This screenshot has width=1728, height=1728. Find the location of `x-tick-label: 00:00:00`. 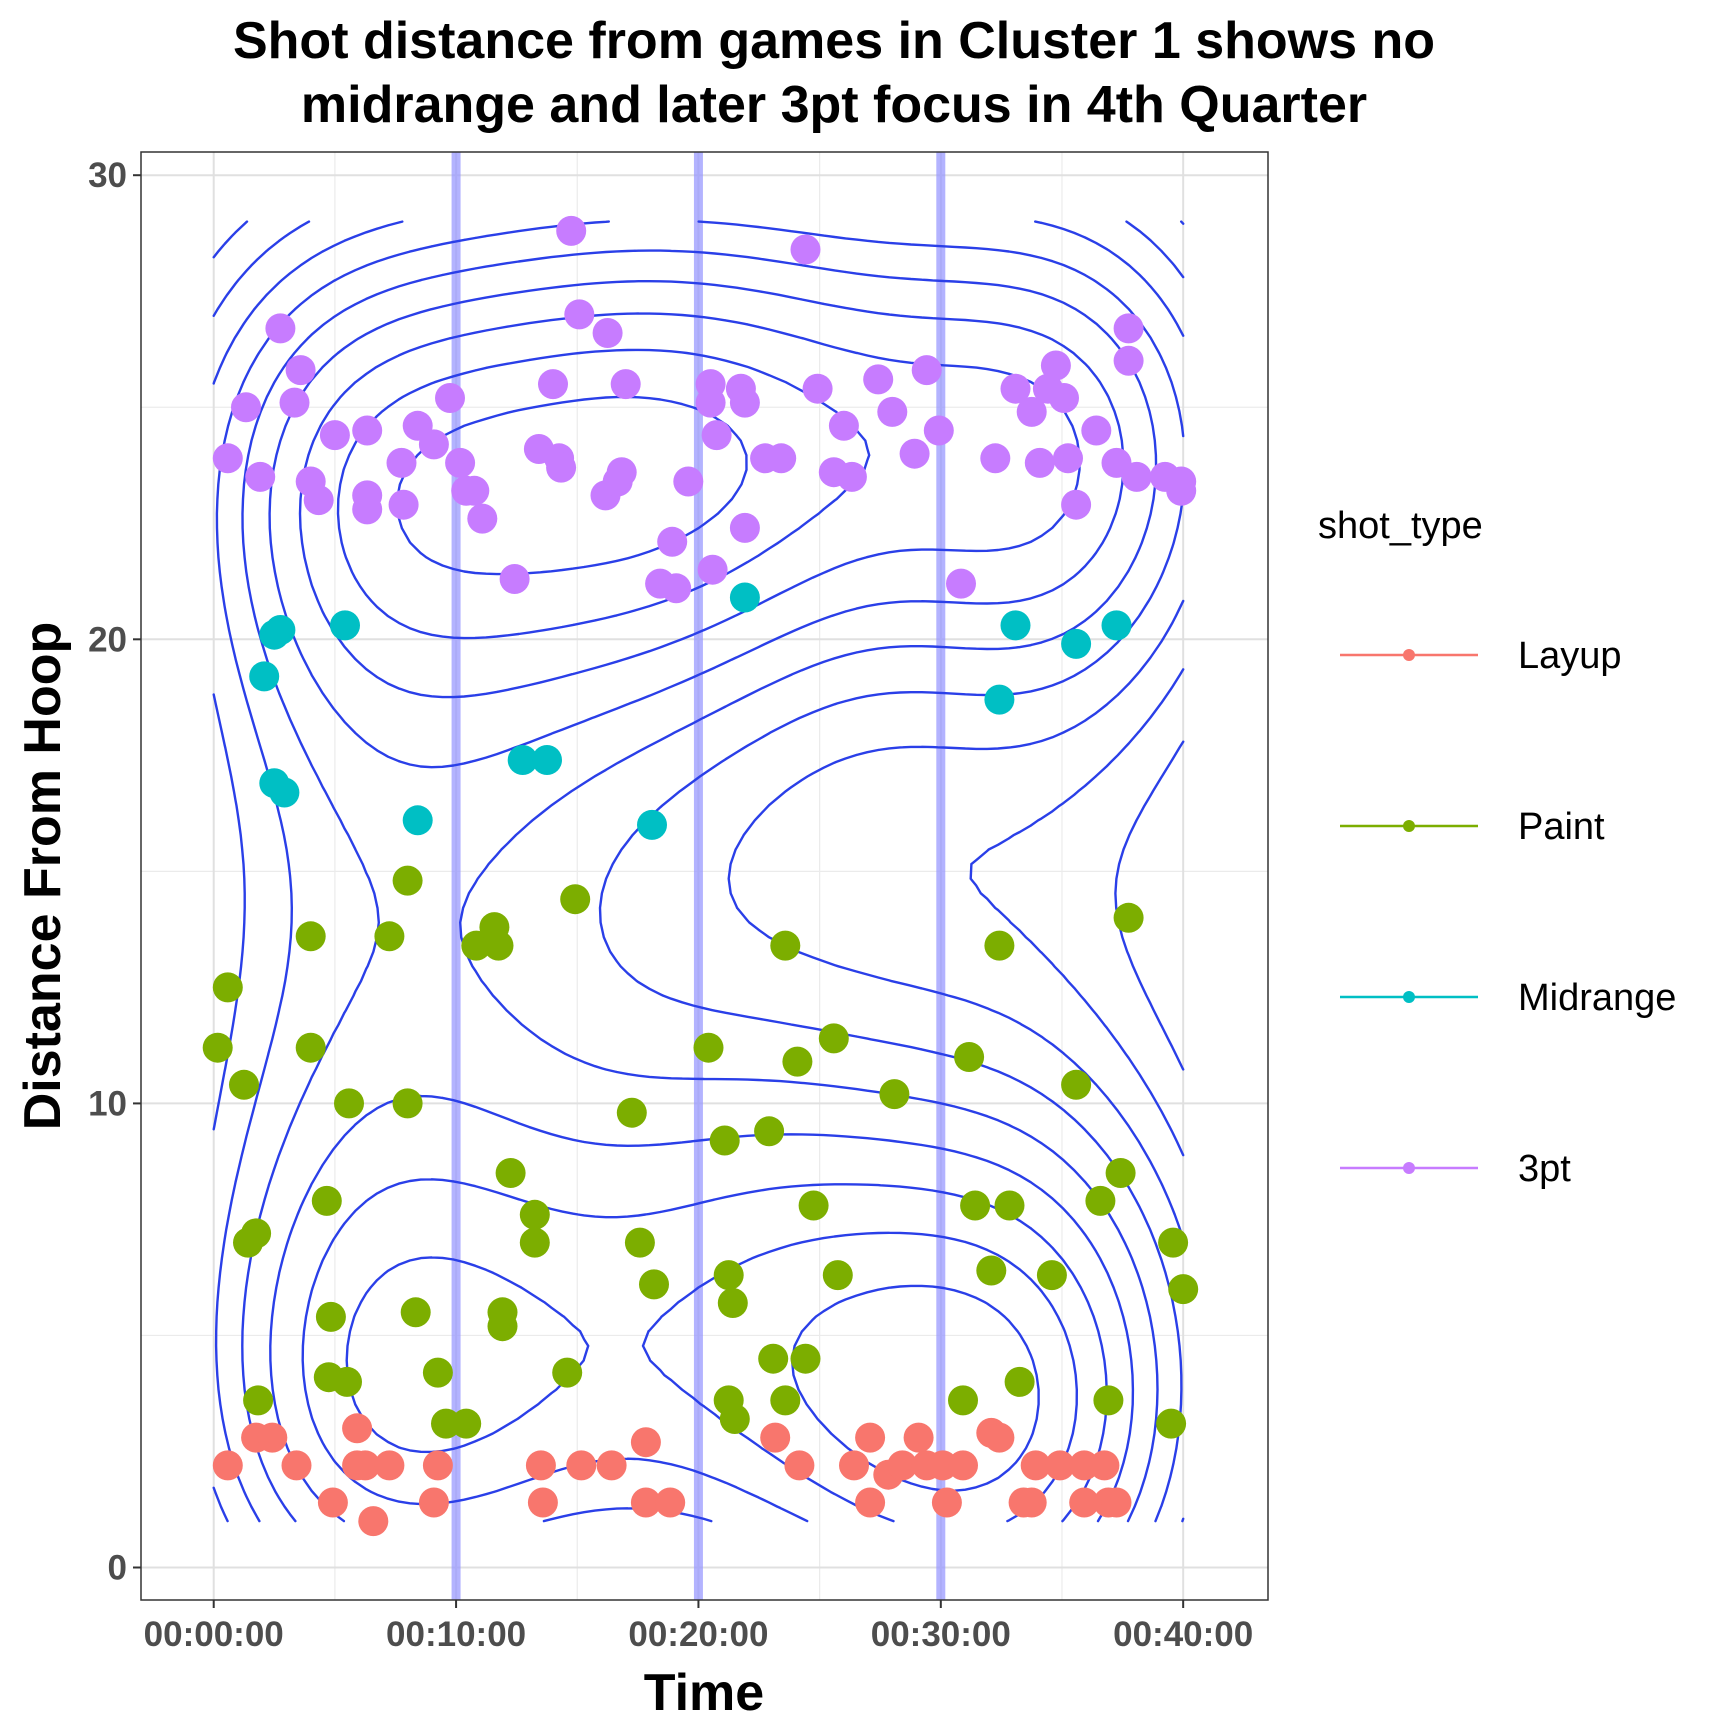

x-tick-label: 00:00:00 is located at coordinates (214, 1634).